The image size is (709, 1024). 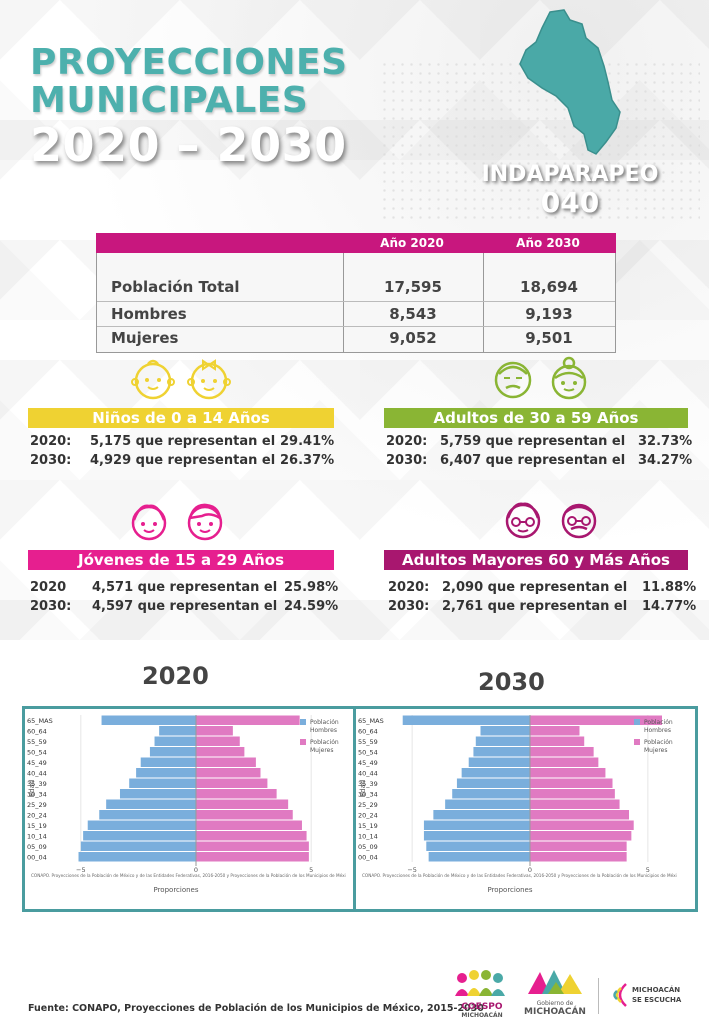 I want to click on pyramid-2020-title: 2020, so click(x=175, y=676).